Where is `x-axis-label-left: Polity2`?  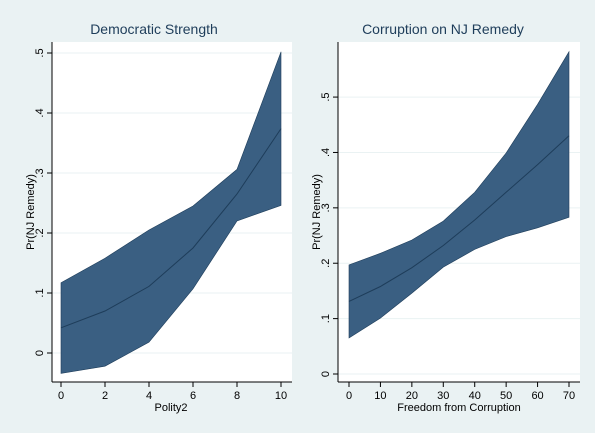 x-axis-label-left: Polity2 is located at coordinates (170, 408).